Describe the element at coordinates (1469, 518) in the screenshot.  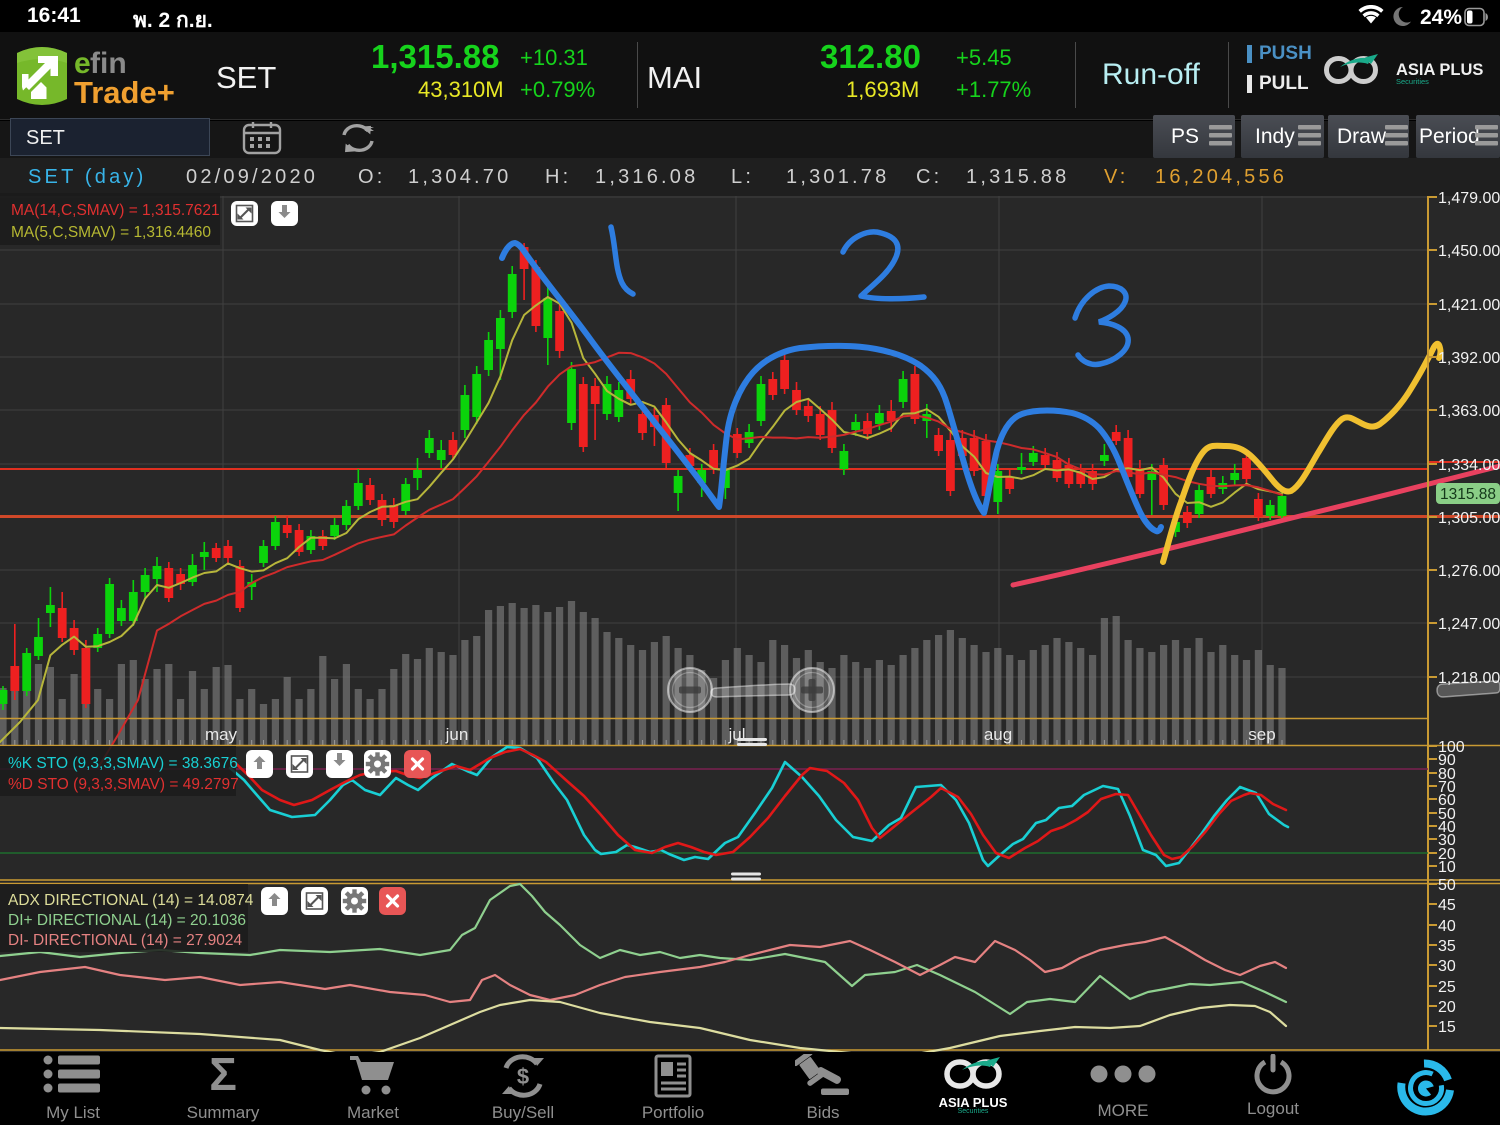
I see `svg-text: 1,305.00` at that location.